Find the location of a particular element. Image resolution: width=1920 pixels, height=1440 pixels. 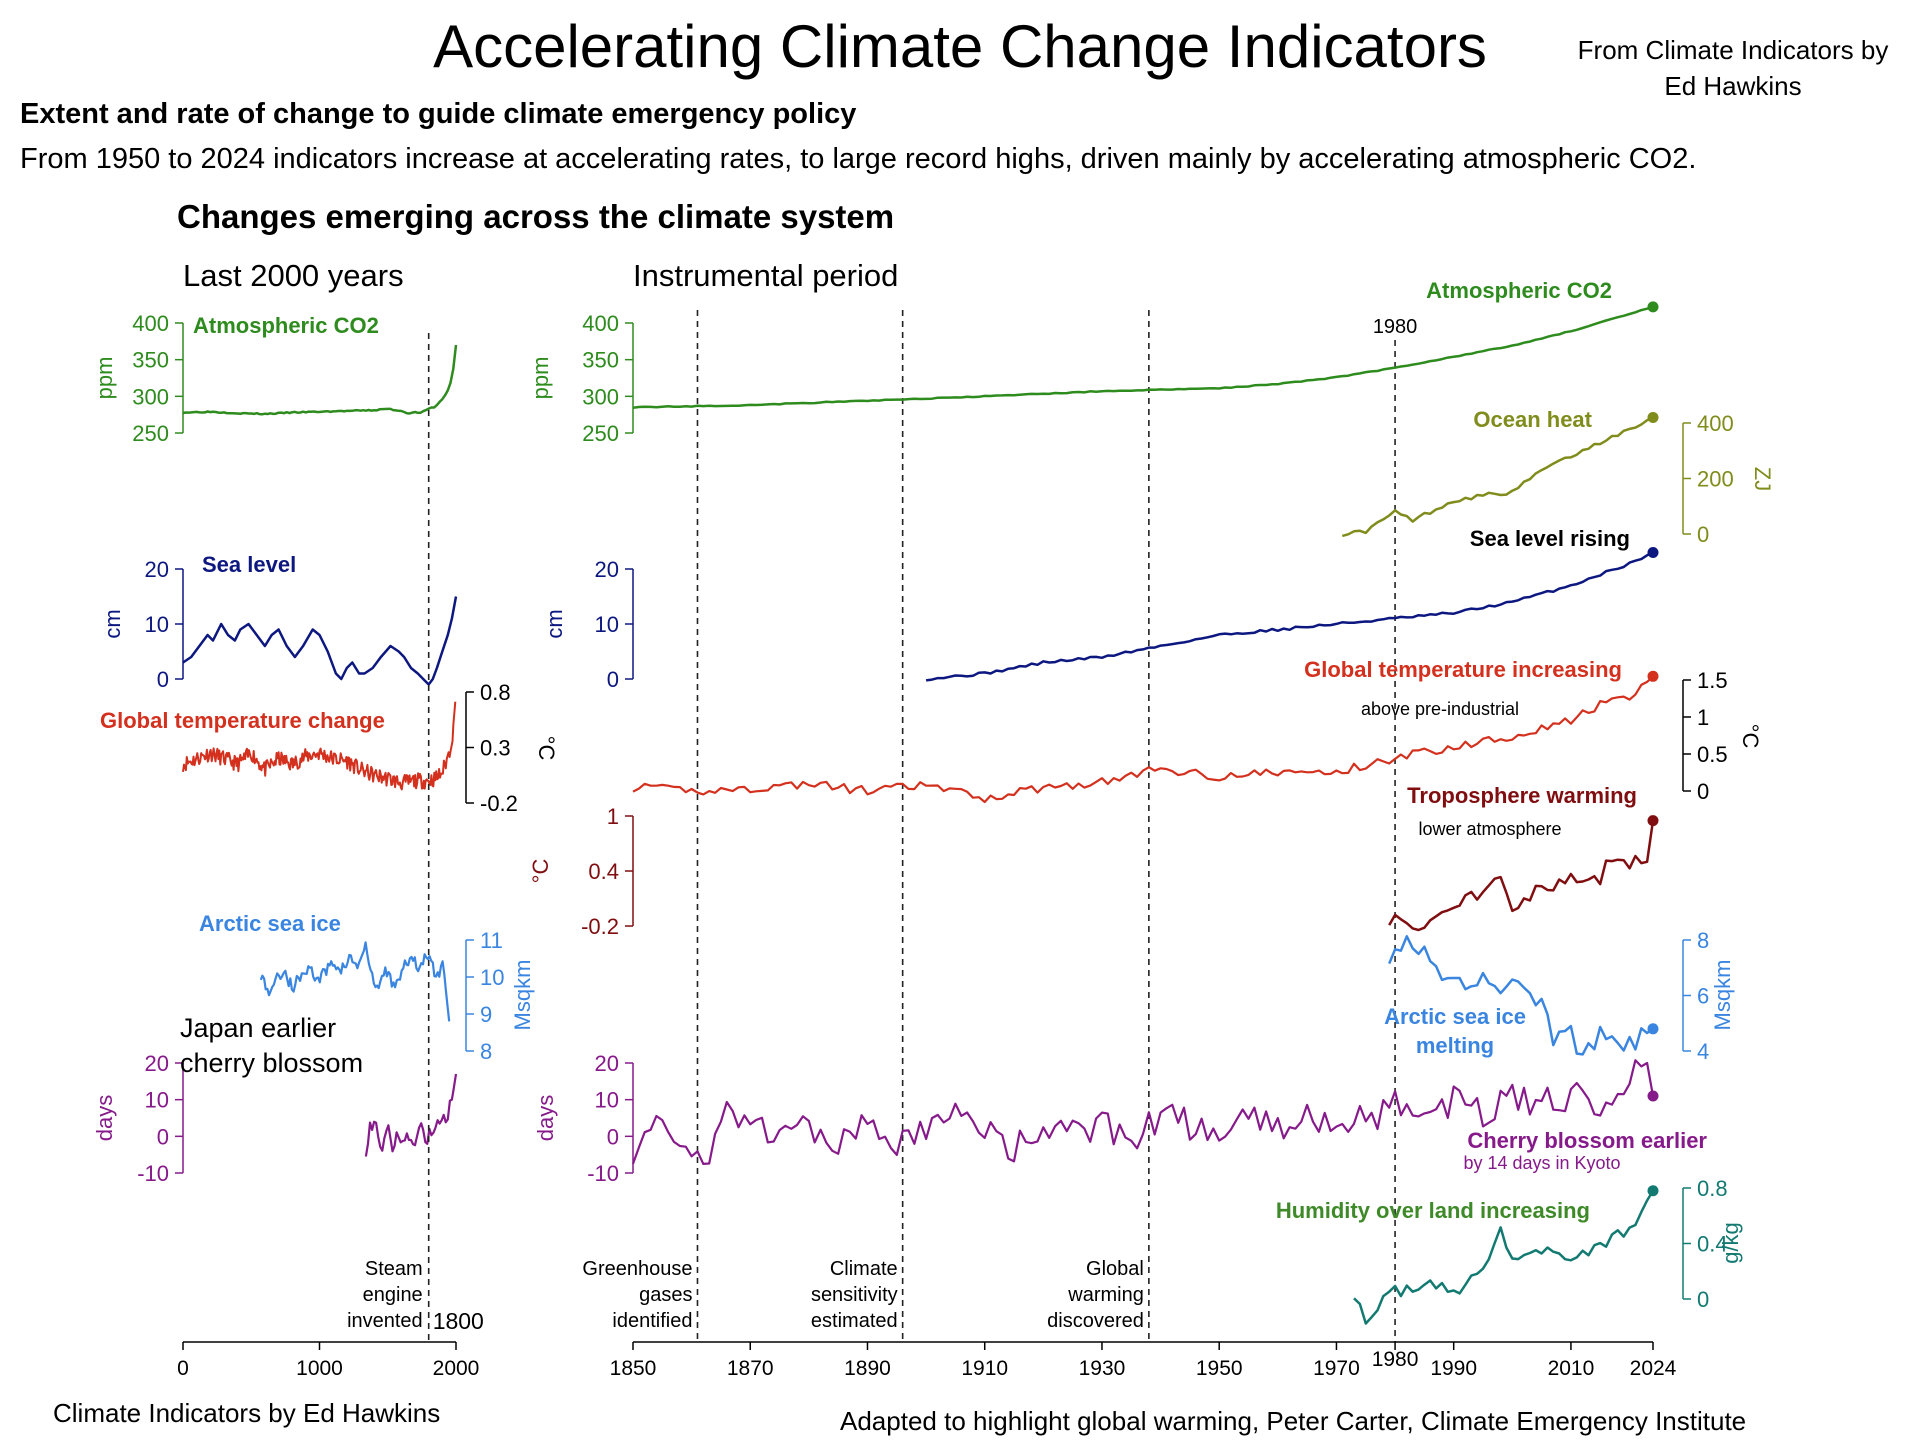

sea-ice-melting-title-line1: Arctic sea ice is located at coordinates (1455, 1016).